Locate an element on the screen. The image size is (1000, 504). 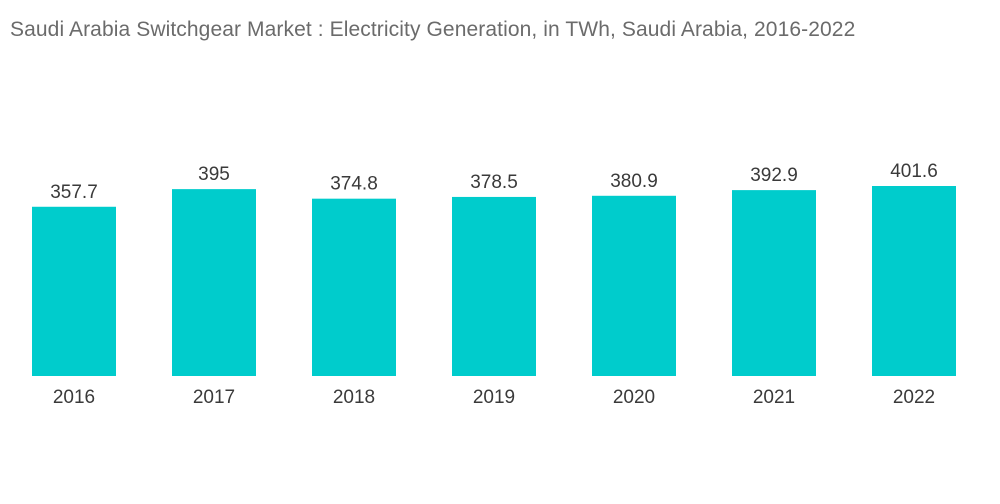
x-tick-label-2020: 2020 is located at coordinates (634, 397).